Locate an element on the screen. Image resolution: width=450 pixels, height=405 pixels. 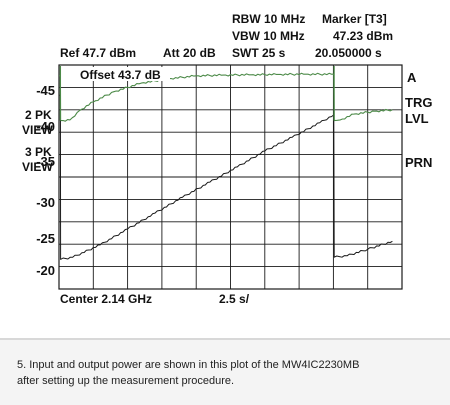
prn-label: PRN is located at coordinates (418, 162).